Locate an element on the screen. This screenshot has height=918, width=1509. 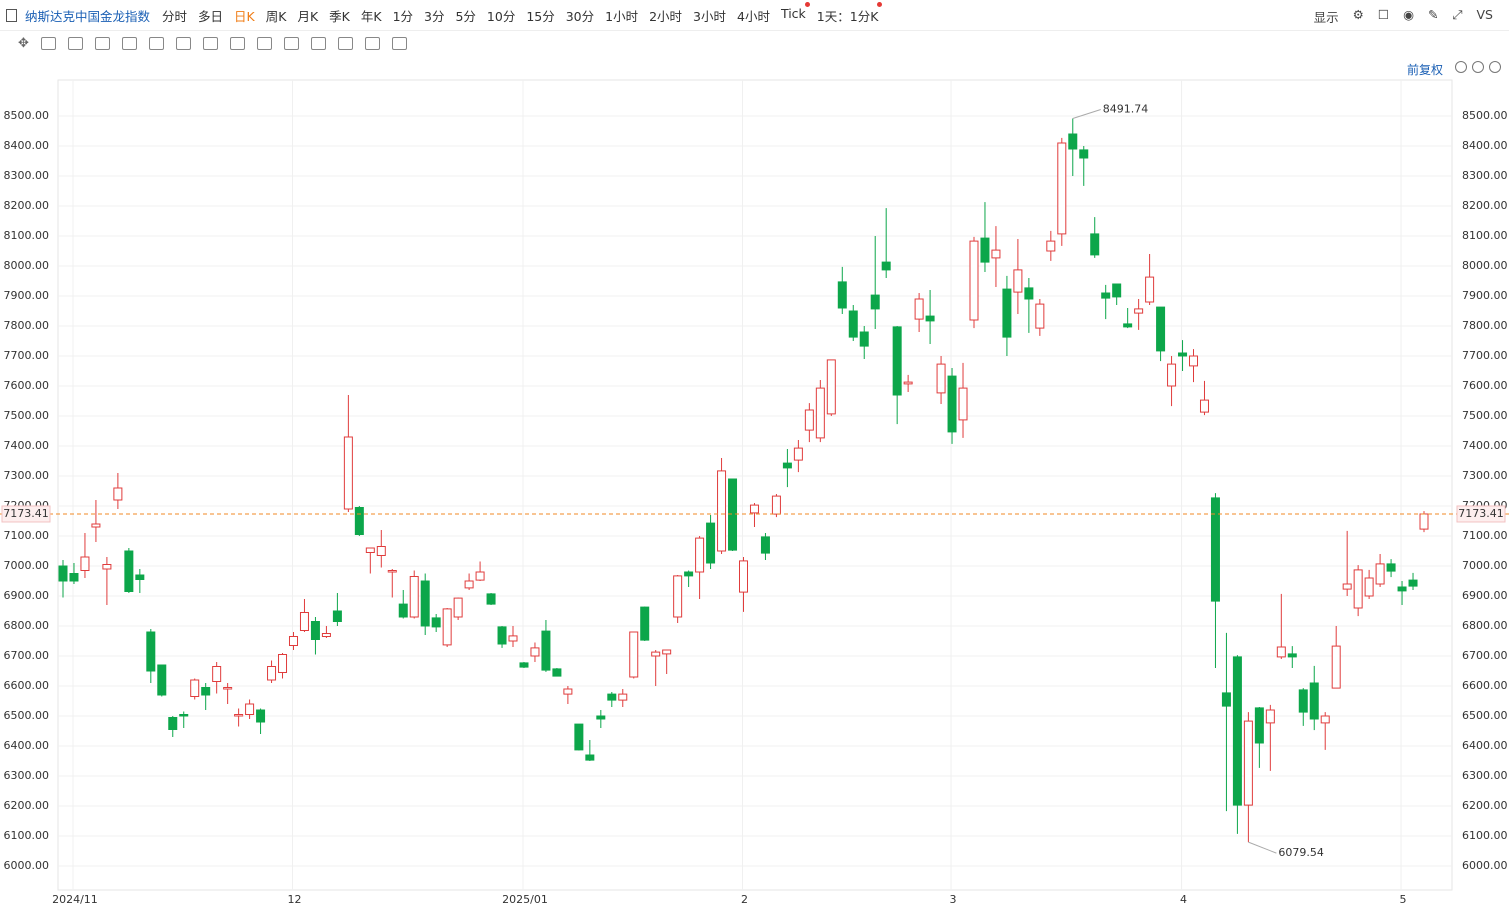
period-tab: 3分 is located at coordinates (434, 16).